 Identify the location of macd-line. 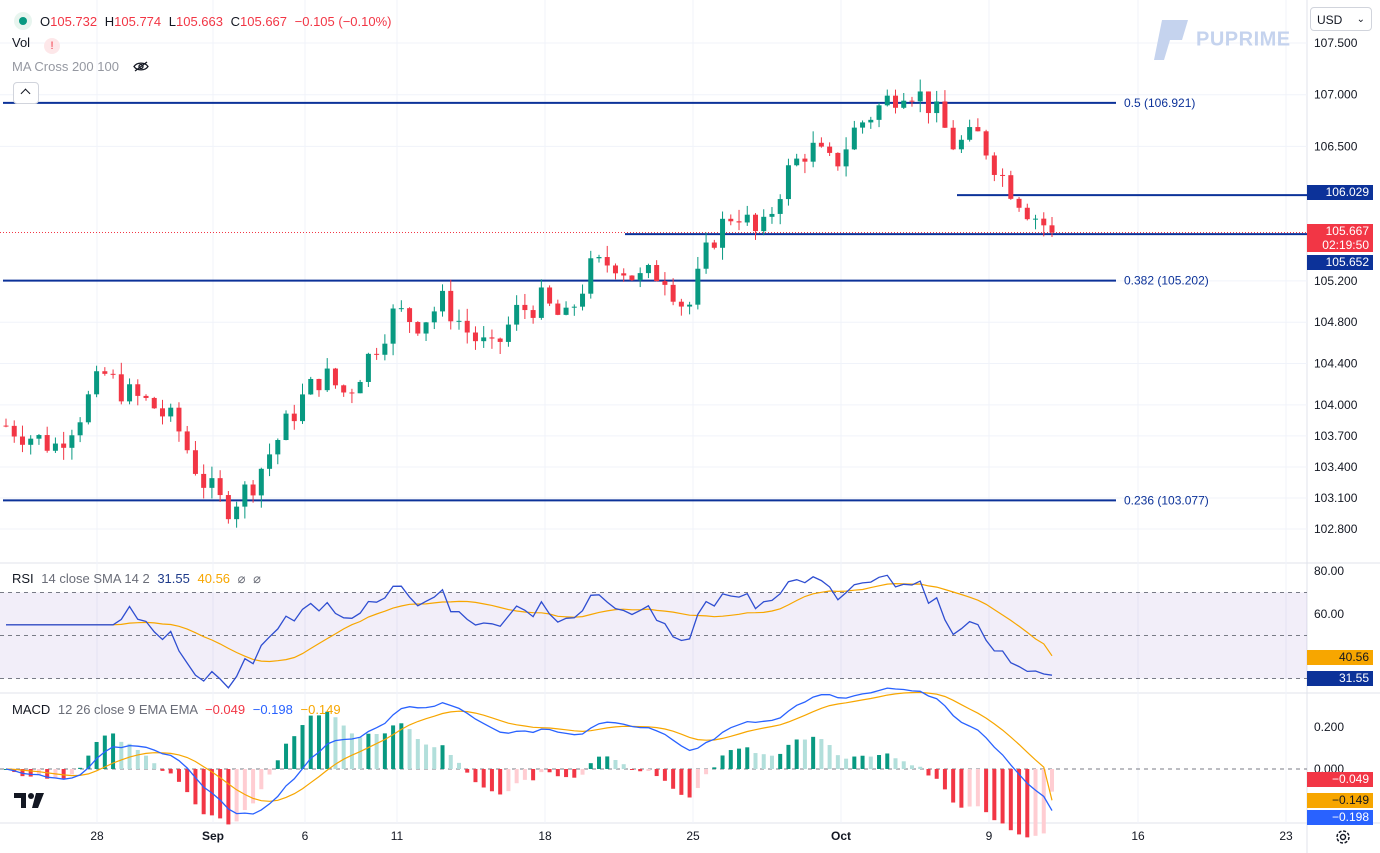
(529, 751).